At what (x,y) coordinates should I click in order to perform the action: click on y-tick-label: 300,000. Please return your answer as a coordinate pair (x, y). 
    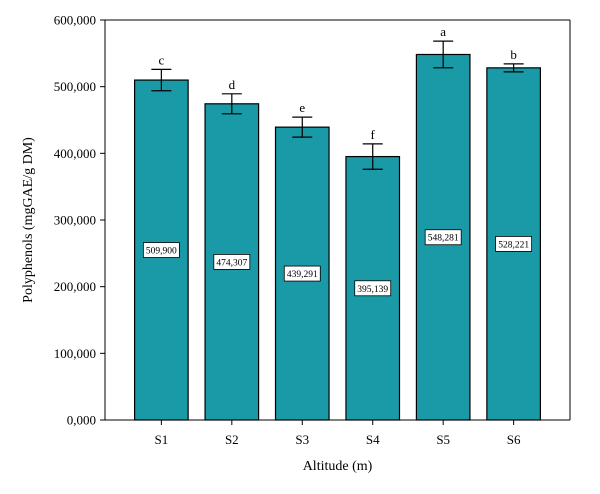
    Looking at the image, I should click on (75, 220).